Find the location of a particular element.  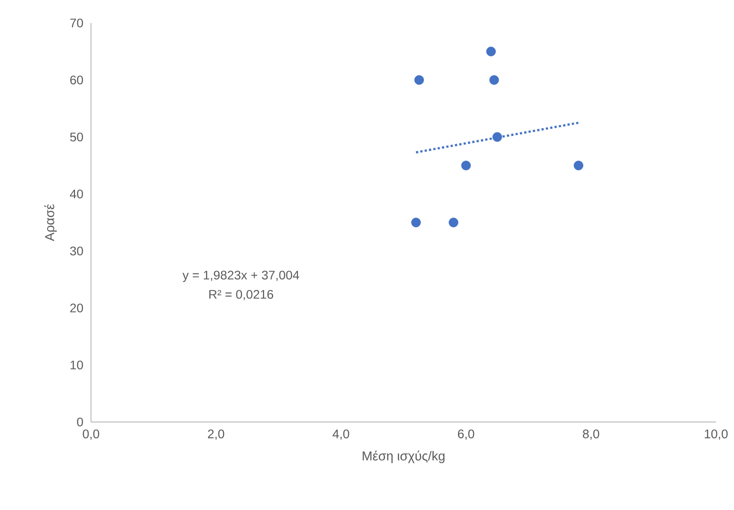

y-tick-label: 10 is located at coordinates (76, 365).